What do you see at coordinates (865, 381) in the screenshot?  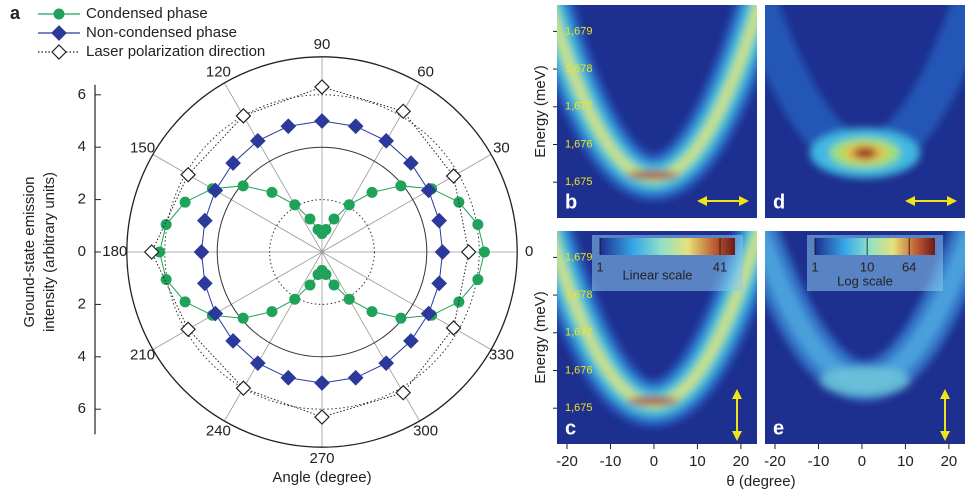 I see `heatmap-blob` at bounding box center [865, 381].